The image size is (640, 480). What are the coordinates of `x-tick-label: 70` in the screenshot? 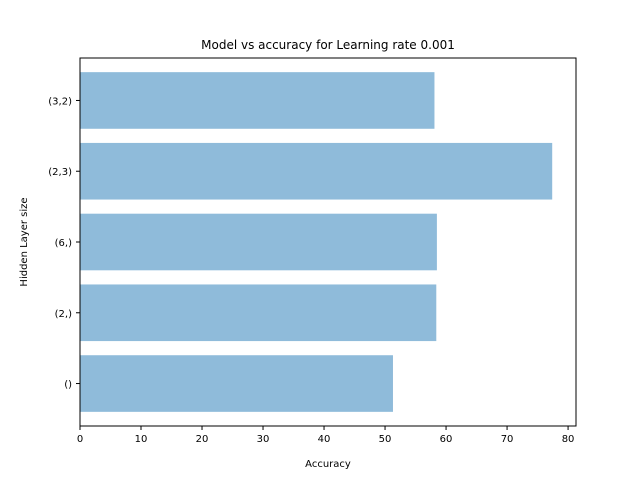 It's located at (507, 439).